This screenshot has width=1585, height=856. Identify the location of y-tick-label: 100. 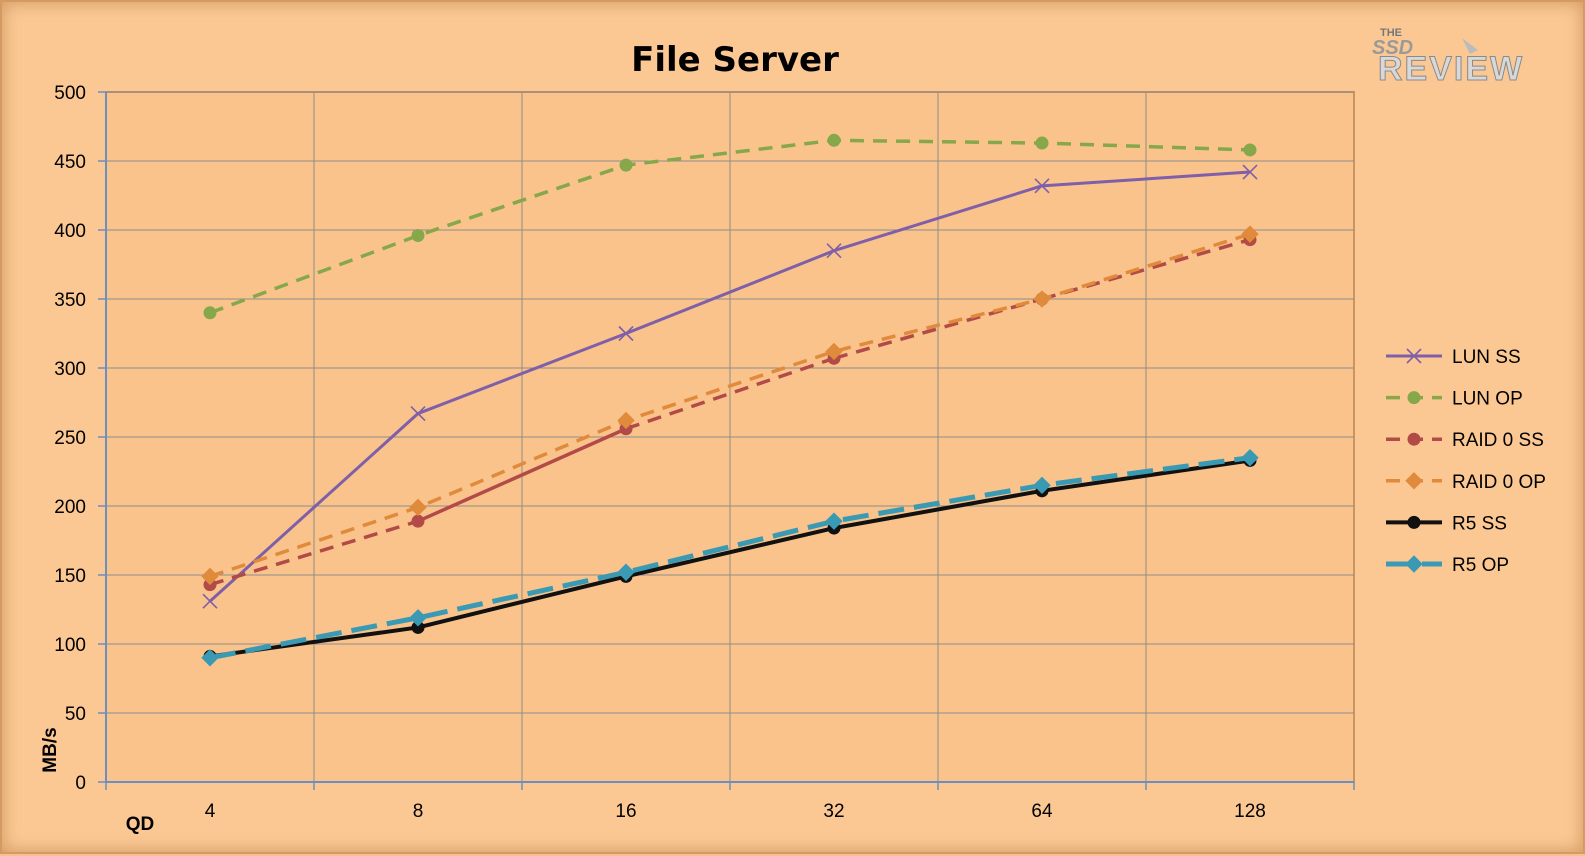
(70, 645).